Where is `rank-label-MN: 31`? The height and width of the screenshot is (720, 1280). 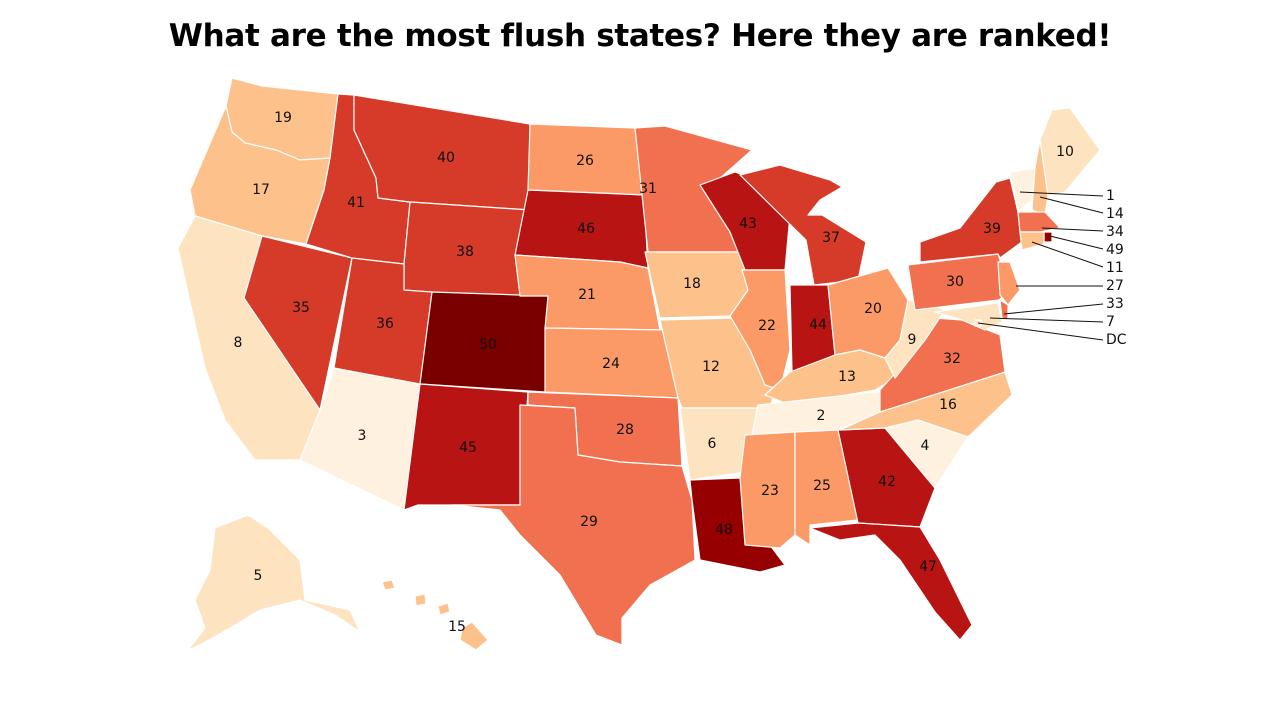
rank-label-MN: 31 is located at coordinates (648, 189).